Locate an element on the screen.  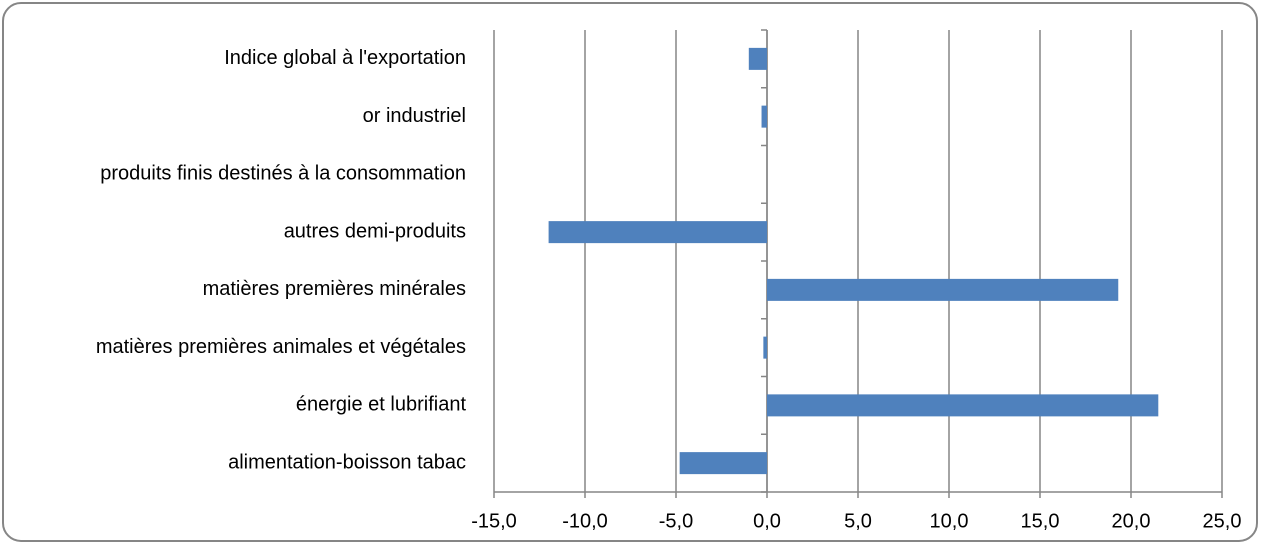
y-tick-label: or industriel is located at coordinates (414, 116).